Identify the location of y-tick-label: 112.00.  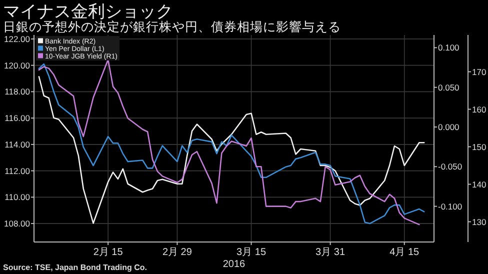
(17, 171).